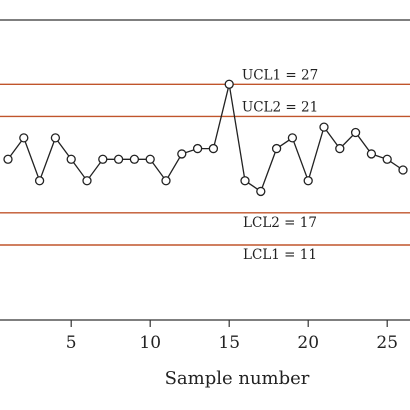 This screenshot has width=410, height=410. Describe the element at coordinates (280, 223) in the screenshot. I see `control-line-label-2: LCL2 = 17` at that location.